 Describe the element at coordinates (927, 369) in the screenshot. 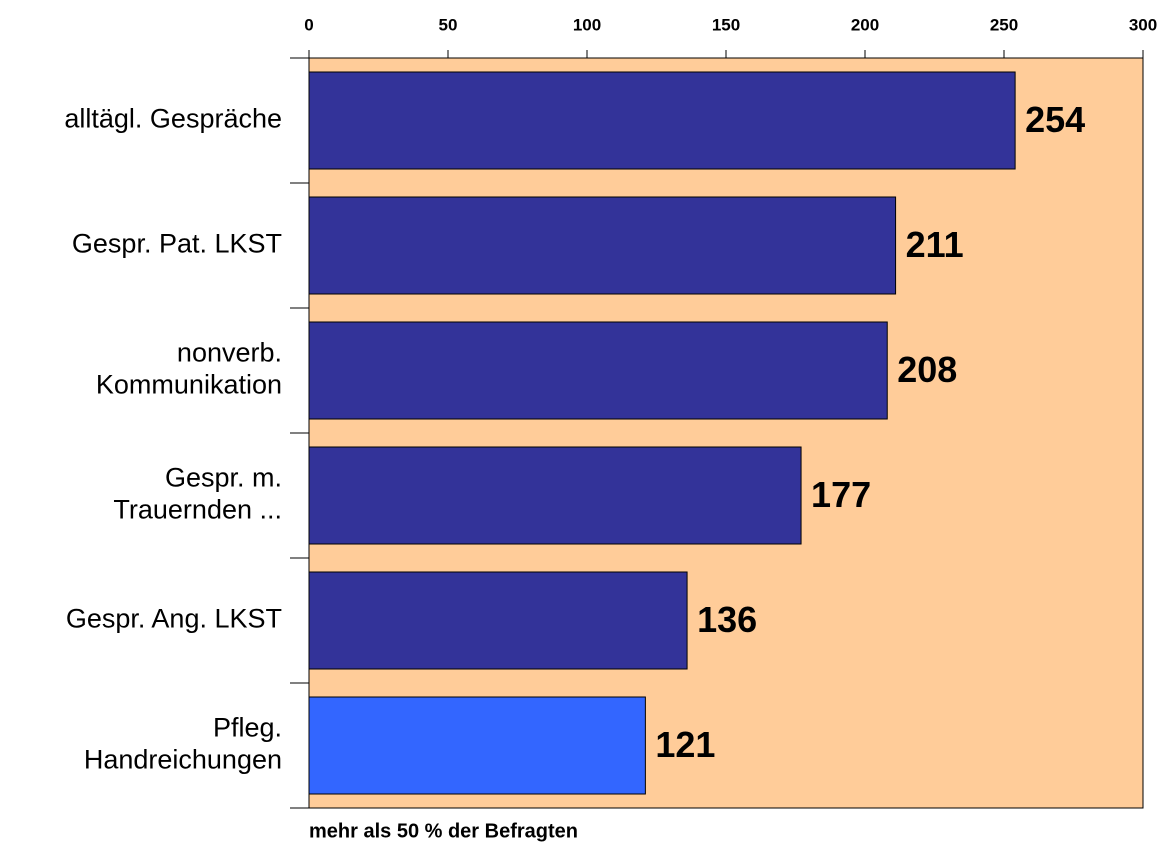

I see `value-label: 208` at that location.